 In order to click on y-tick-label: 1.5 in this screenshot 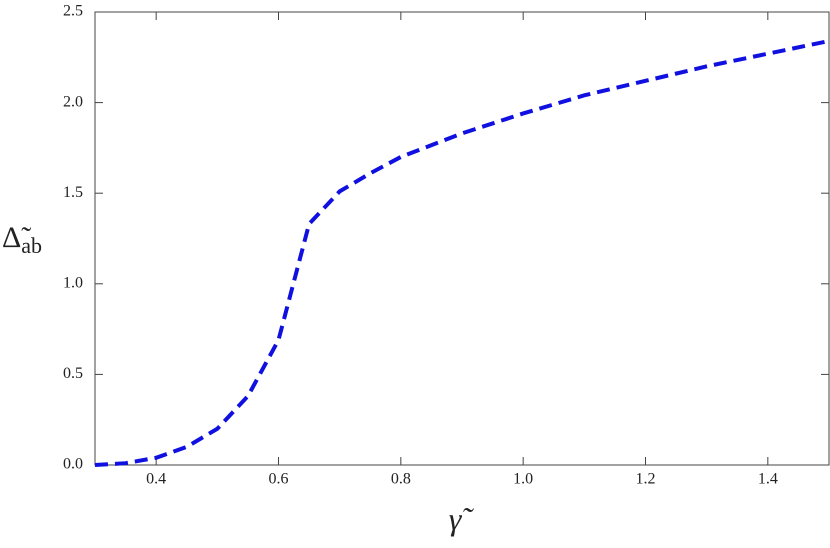, I will do `click(73, 192)`.